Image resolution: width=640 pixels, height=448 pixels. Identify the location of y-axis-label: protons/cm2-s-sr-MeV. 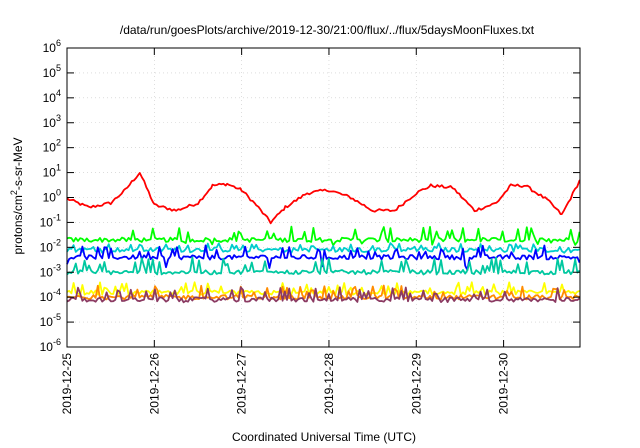
(17, 195).